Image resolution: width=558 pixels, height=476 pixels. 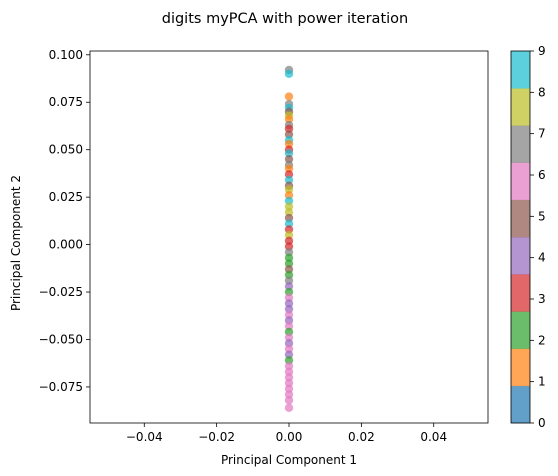 I want to click on x-axis: −0.04 −0.02 0.00 0.02 0.04, so click(x=286, y=433).